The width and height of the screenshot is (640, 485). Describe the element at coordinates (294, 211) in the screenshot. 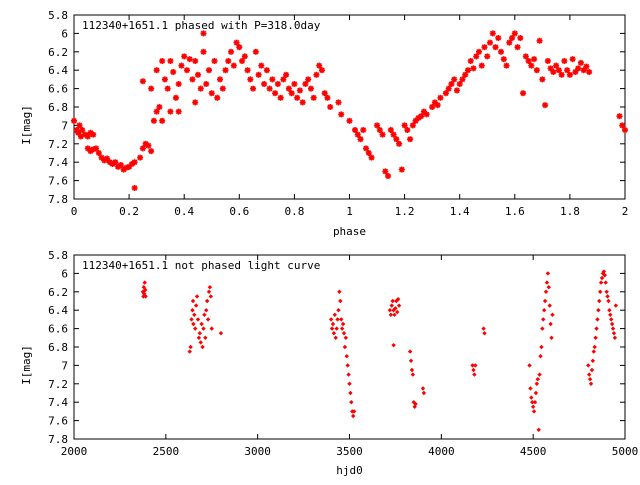

I see `x-tick-label: 0.8` at that location.